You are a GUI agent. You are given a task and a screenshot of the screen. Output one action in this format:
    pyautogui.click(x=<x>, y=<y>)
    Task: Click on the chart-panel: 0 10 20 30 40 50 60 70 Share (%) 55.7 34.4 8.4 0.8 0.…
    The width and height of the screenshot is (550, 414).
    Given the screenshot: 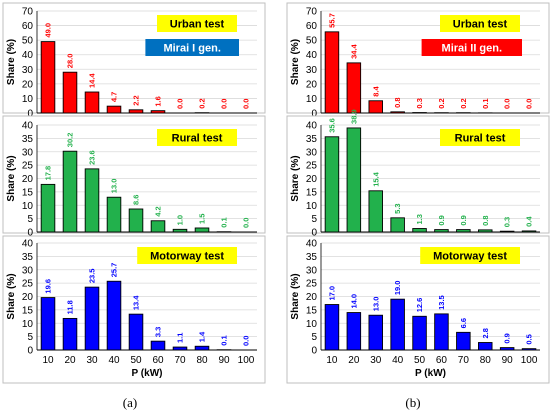 What is the action you would take?
    pyautogui.click(x=418, y=61)
    